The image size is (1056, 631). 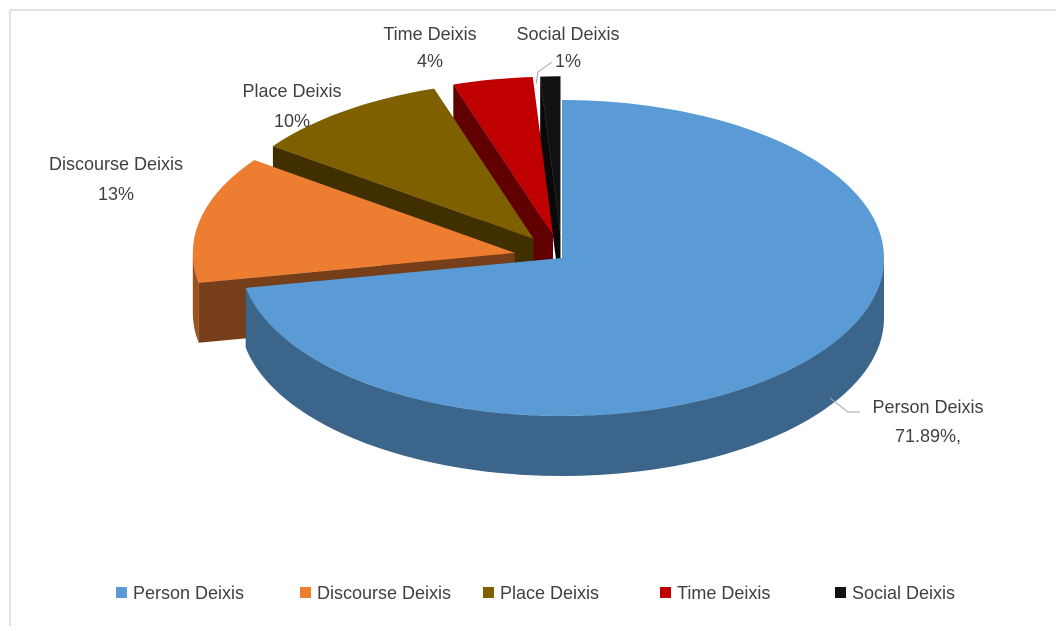 What do you see at coordinates (549, 593) in the screenshot?
I see `legend-label: Place Deixis` at bounding box center [549, 593].